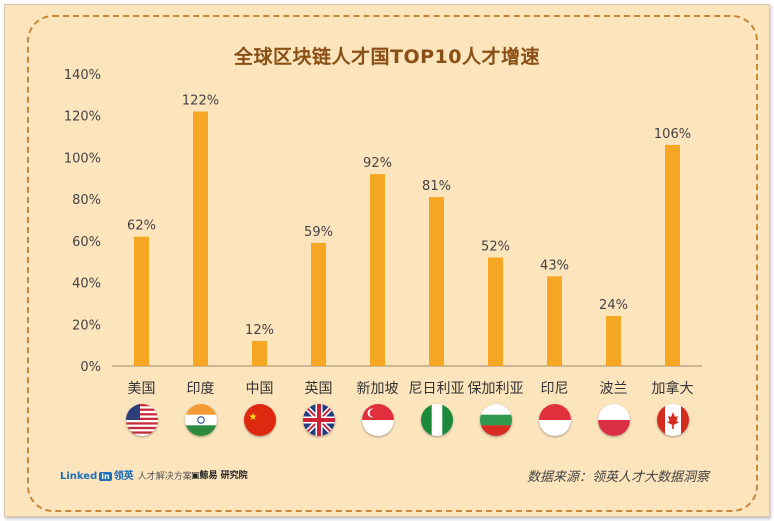 The image size is (774, 521). What do you see at coordinates (82, 158) in the screenshot?
I see `y-tick-label: 100%` at bounding box center [82, 158].